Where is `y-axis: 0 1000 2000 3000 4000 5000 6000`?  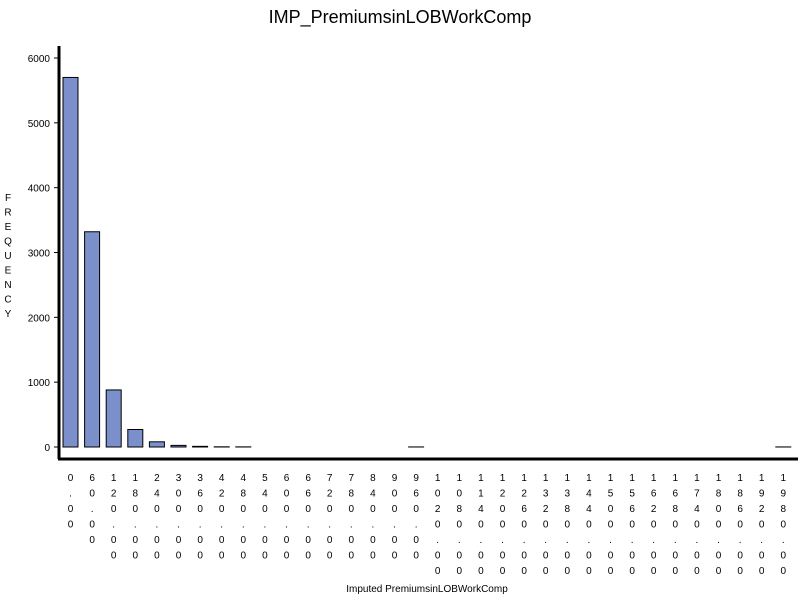
y-axis: 0 1000 2000 3000 4000 5000 6000 is located at coordinates (44, 252).